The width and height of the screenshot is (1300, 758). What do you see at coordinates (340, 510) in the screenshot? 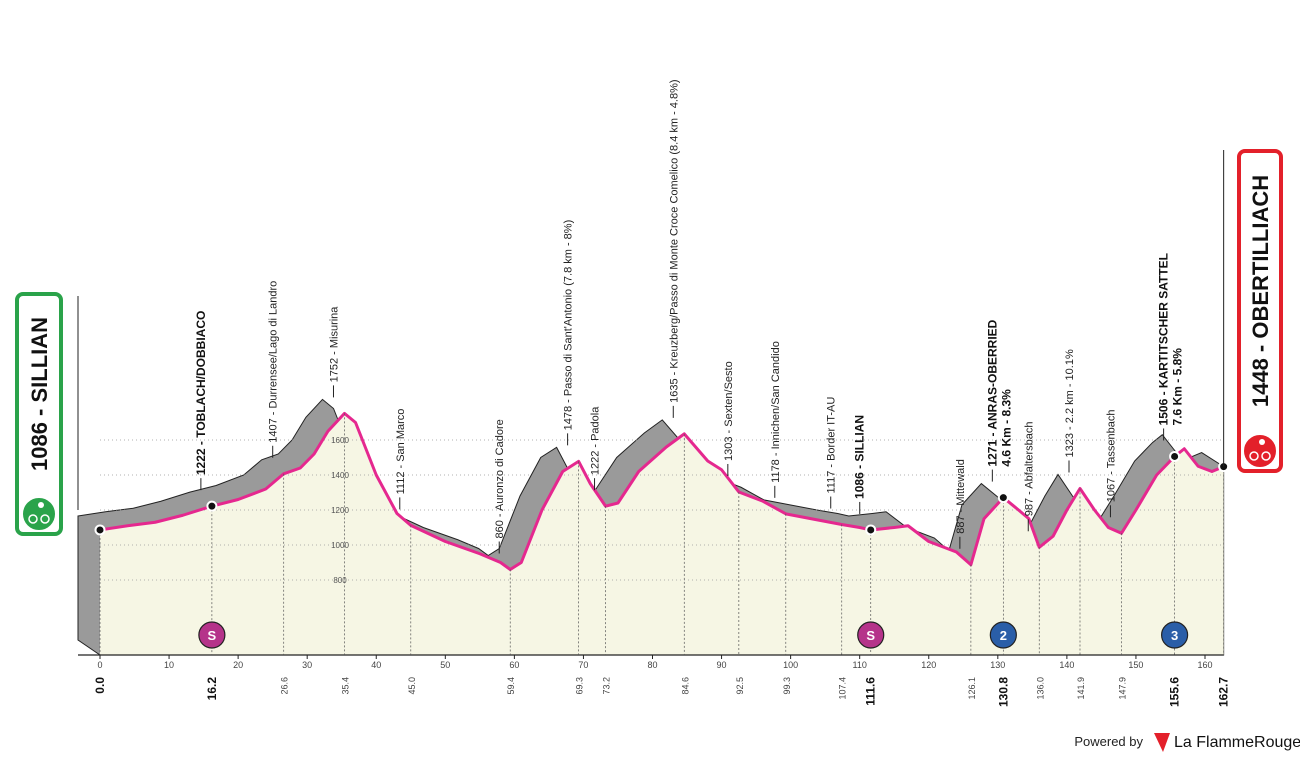
I see `y-tick-label: 1200` at bounding box center [340, 510].